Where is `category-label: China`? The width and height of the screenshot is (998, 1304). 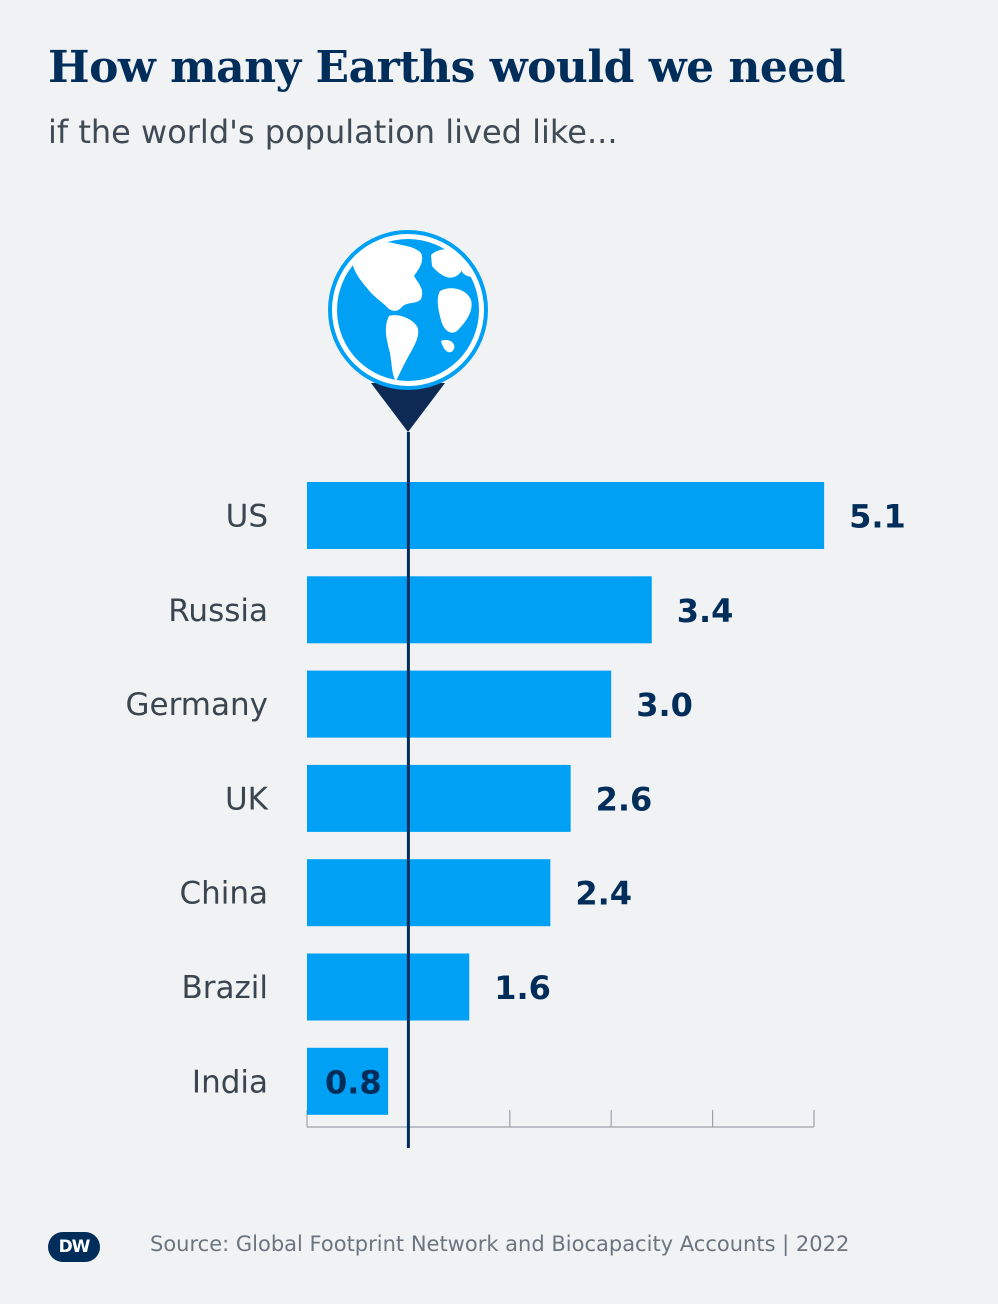 category-label: China is located at coordinates (223, 894).